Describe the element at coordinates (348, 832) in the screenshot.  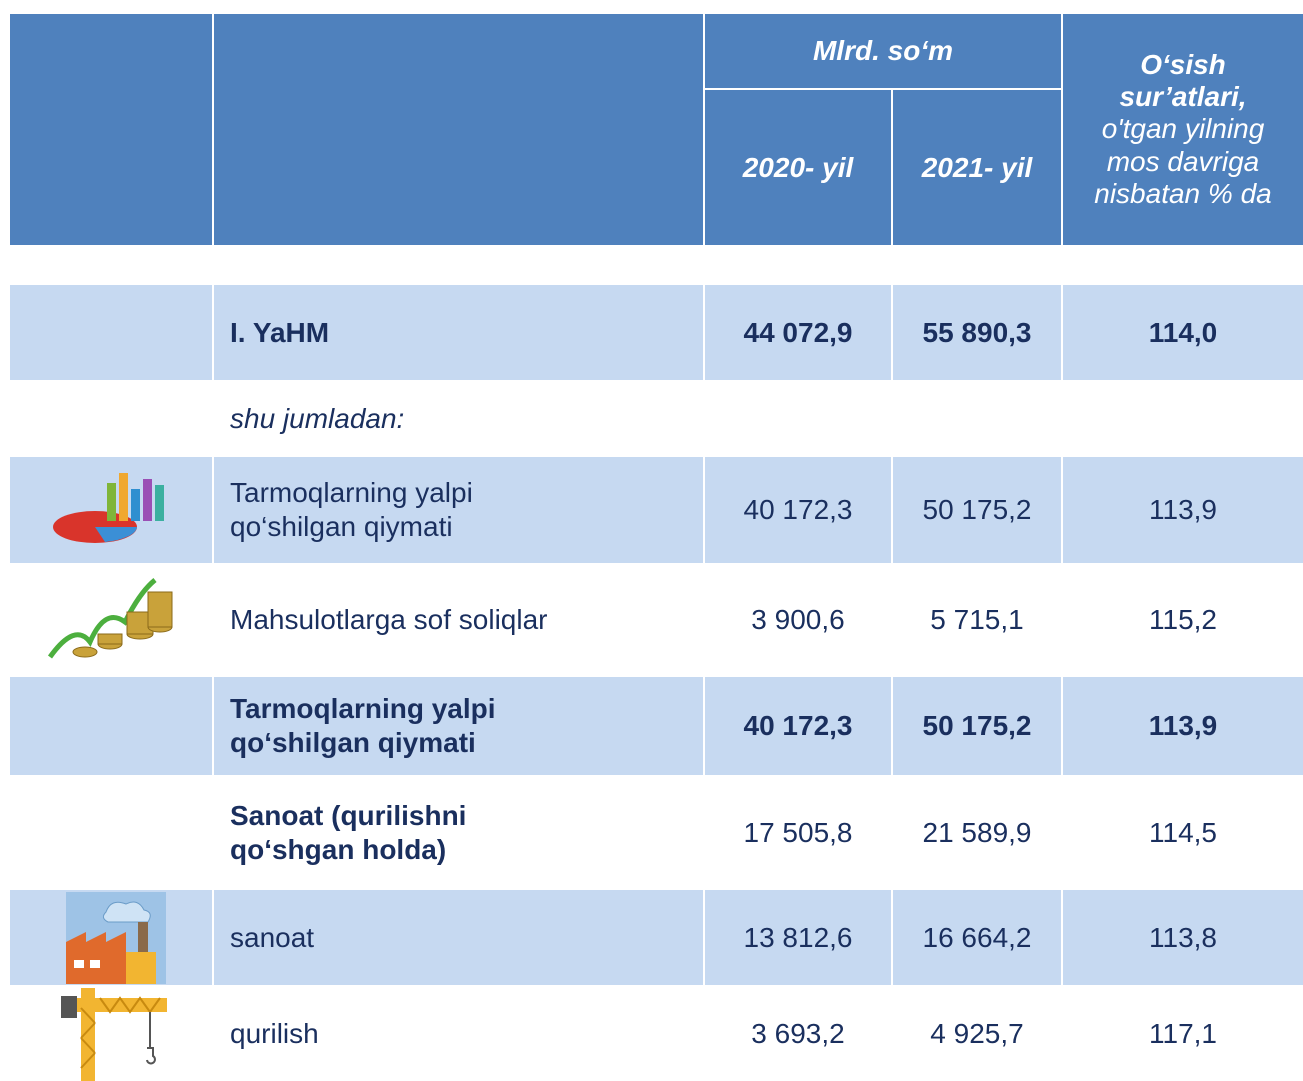
I see `label-text: Sanoat (qurilishni qo‘shgan holda)` at that location.